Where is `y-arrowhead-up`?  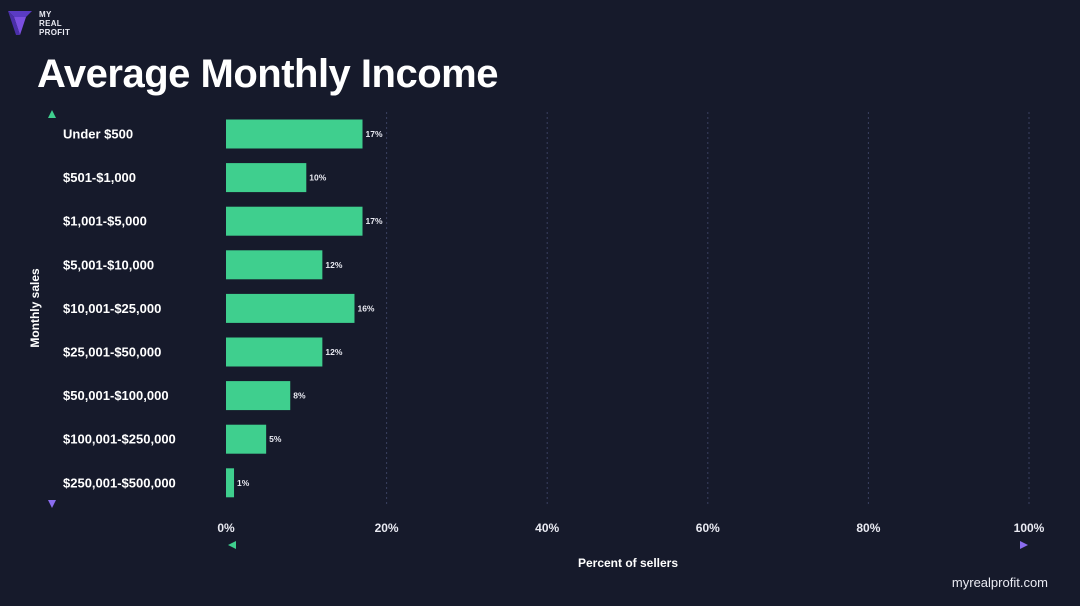
y-arrowhead-up is located at coordinates (52, 114).